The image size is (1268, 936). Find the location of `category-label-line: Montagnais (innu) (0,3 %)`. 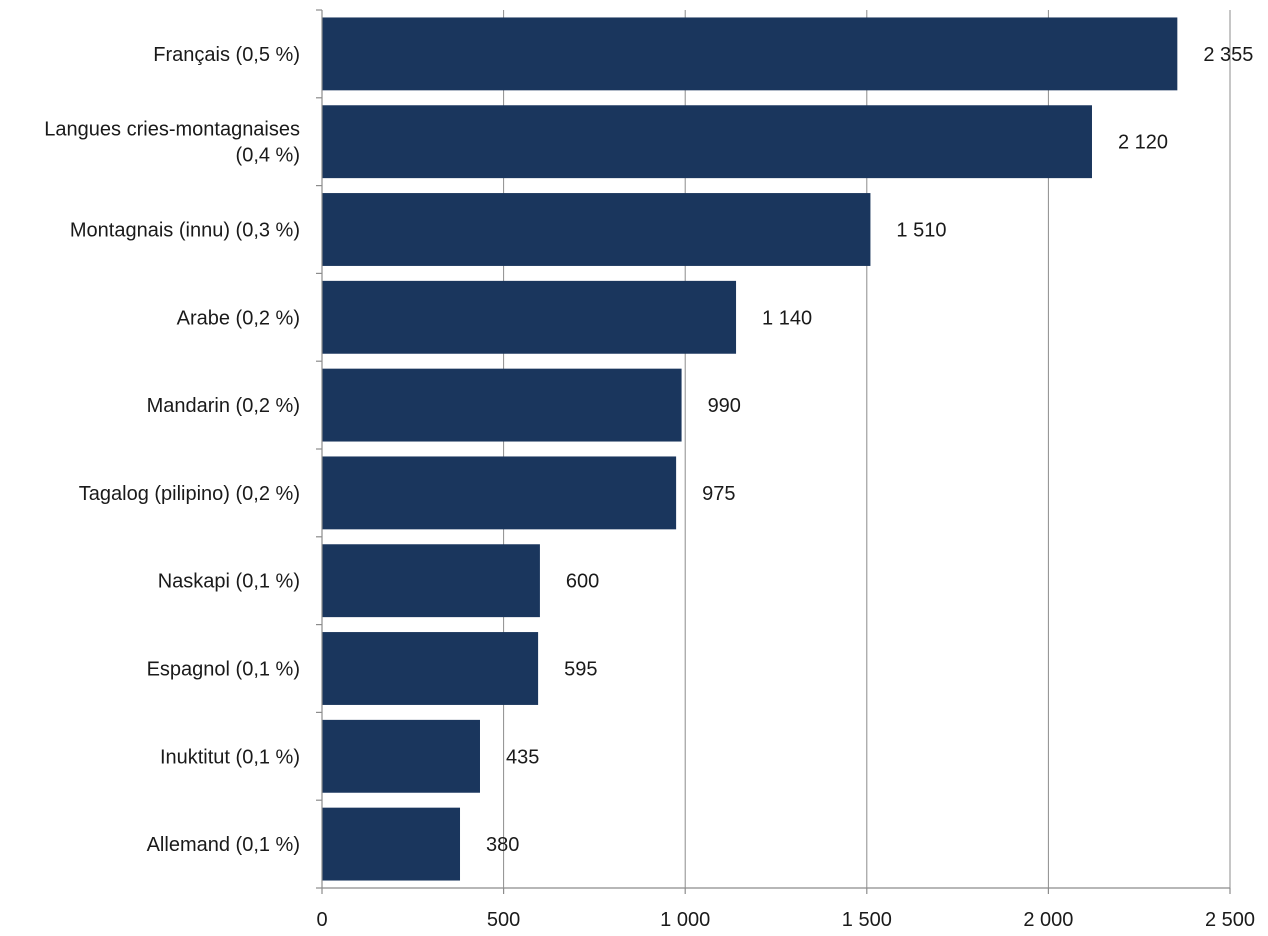

category-label-line: Montagnais (innu) (0,3 %) is located at coordinates (185, 231).